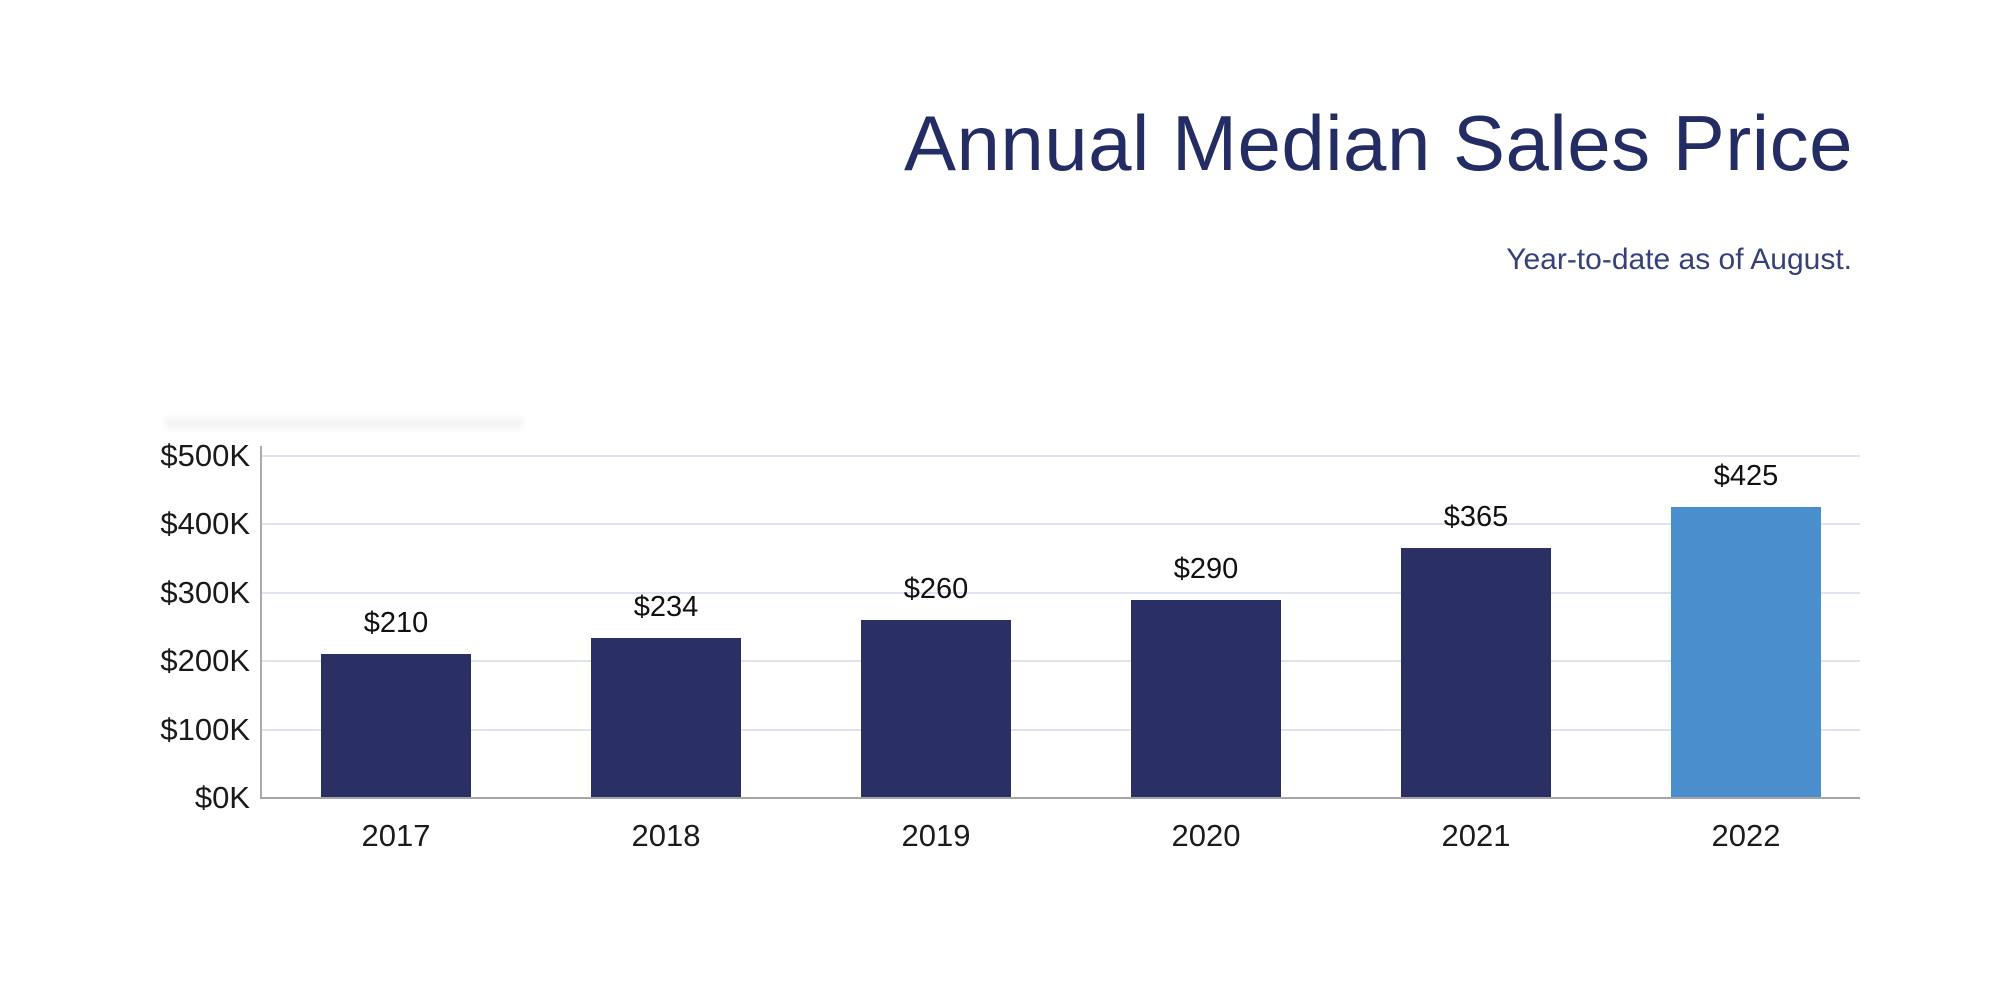  What do you see at coordinates (396, 835) in the screenshot?
I see `x-axis-tick-label: 2017` at bounding box center [396, 835].